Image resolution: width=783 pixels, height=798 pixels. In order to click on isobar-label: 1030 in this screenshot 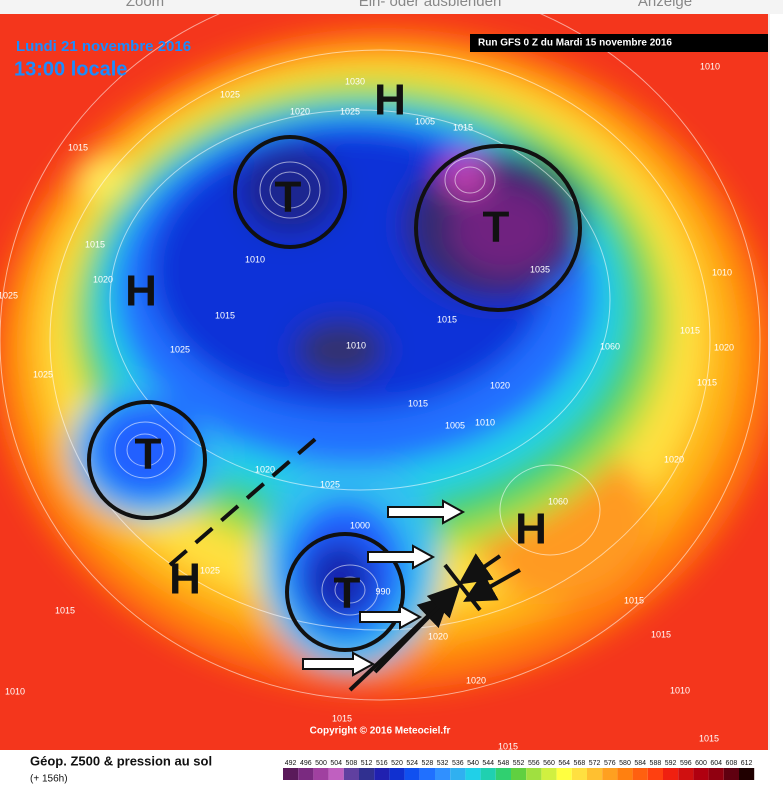, I will do `click(355, 81)`.